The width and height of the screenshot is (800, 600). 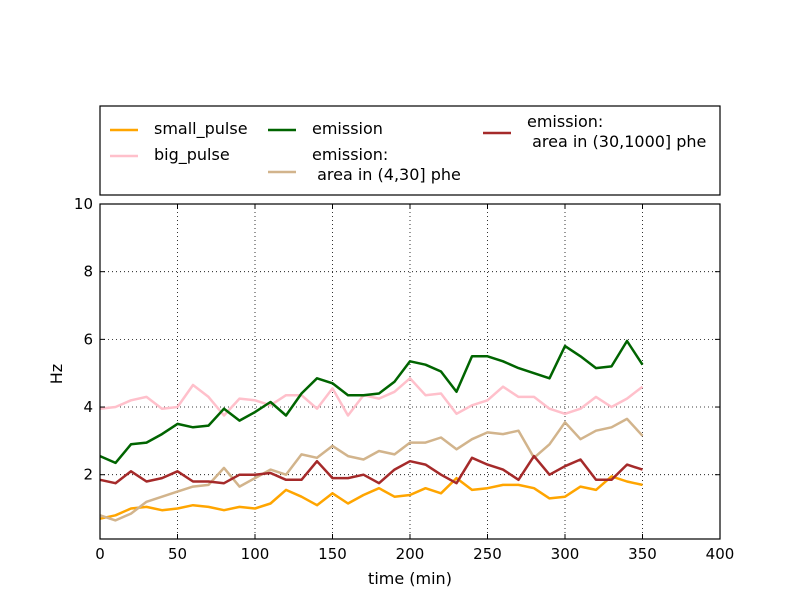 I want to click on x-tick-label: 200, so click(x=410, y=554).